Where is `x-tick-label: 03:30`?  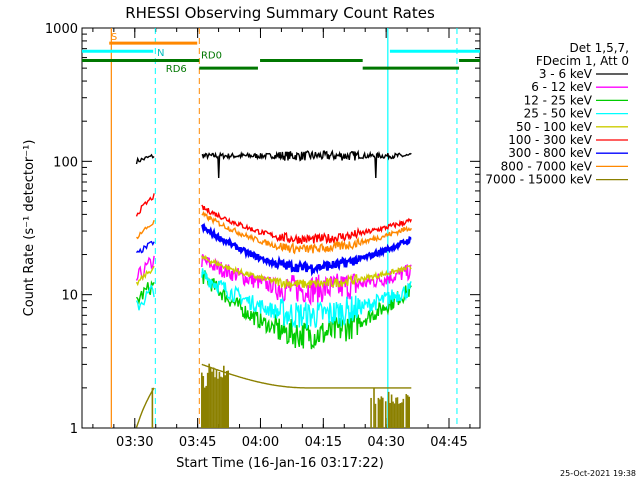 x-tick-label: 03:30 is located at coordinates (134, 442).